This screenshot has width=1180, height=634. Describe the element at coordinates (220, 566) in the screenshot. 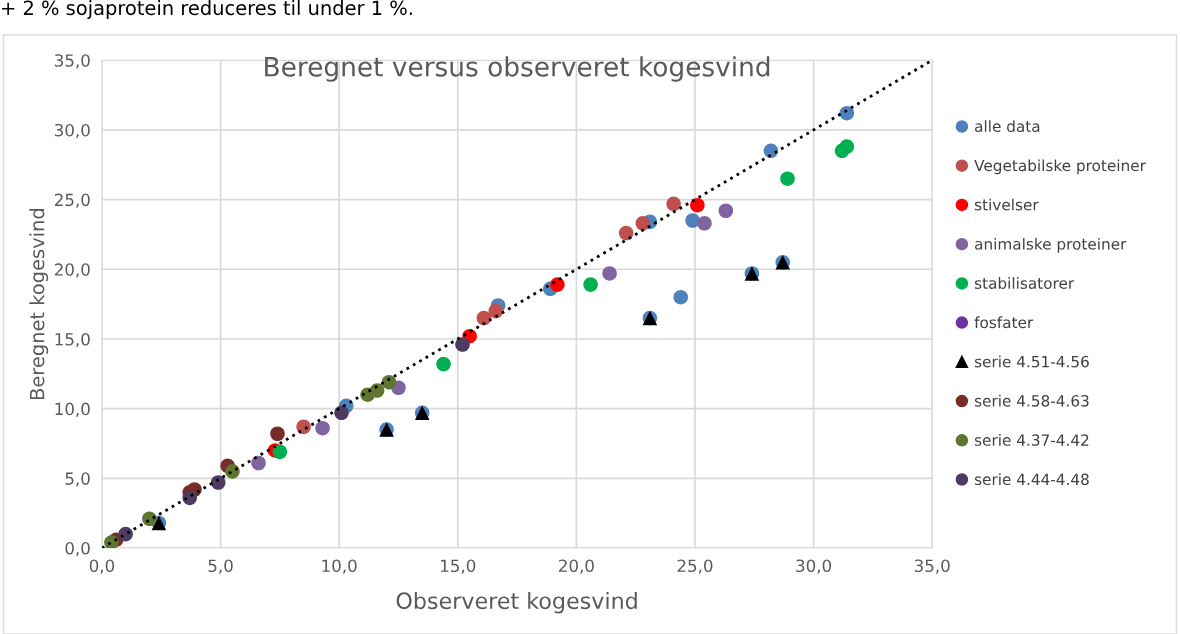

I see `x-tick-label: 5,0` at that location.